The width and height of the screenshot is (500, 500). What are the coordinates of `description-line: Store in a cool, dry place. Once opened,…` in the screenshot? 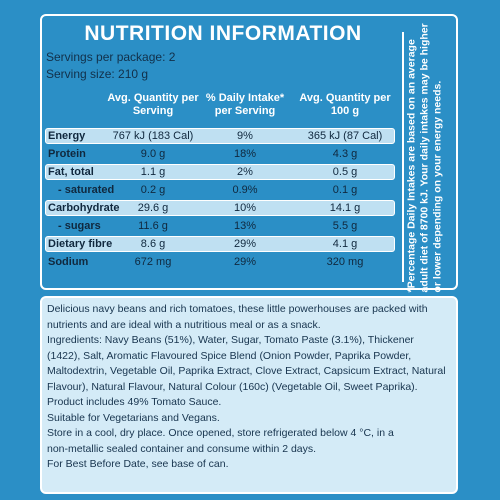 It's located at (220, 433).